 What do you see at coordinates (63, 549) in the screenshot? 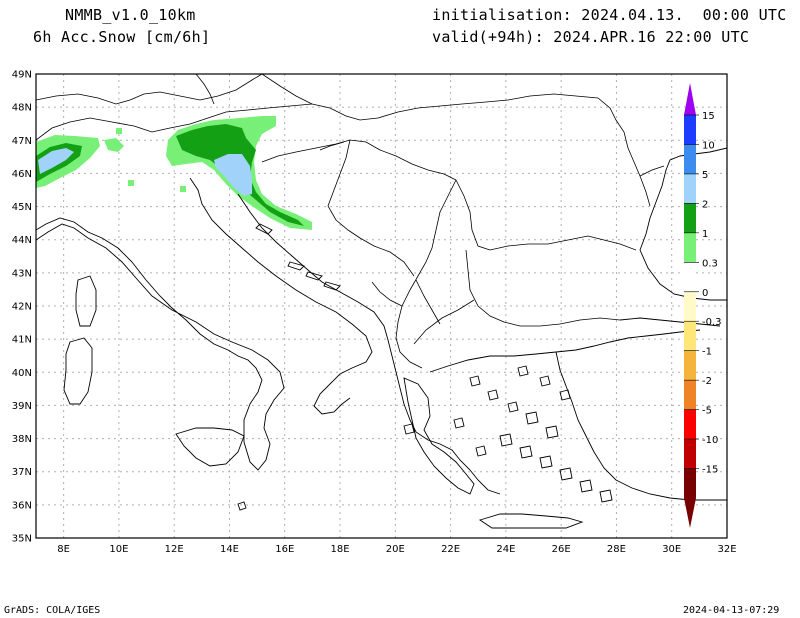
I see `lon-tick-label: 8E` at bounding box center [63, 549].